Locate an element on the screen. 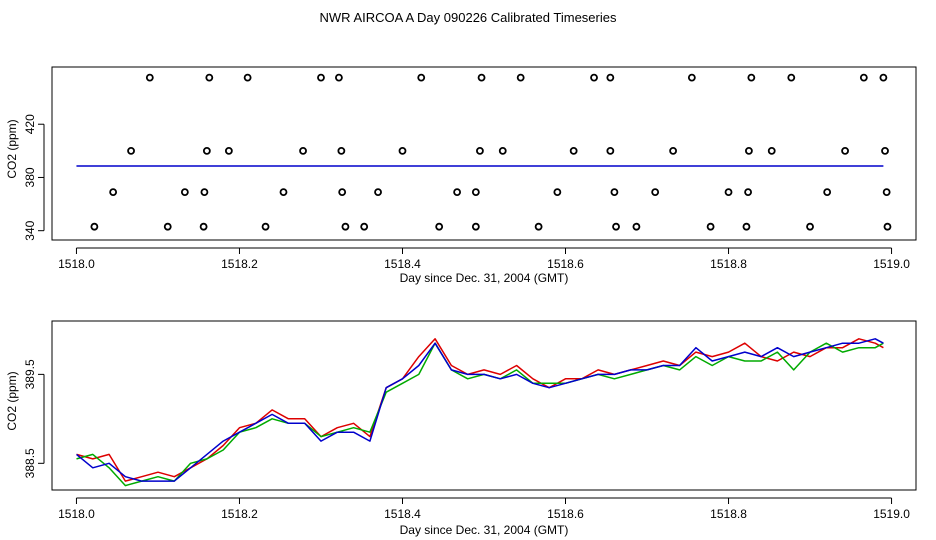 The width and height of the screenshot is (936, 540). panel-1-ylabel: CO2 (ppm) is located at coordinates (12, 400).